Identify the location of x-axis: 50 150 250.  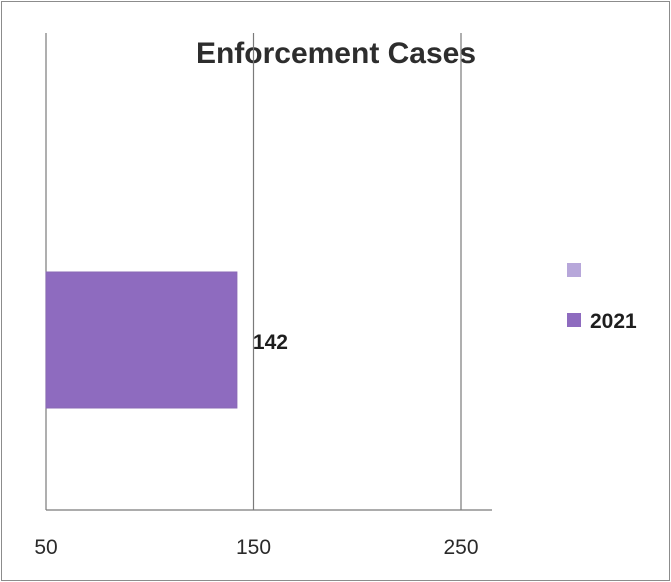
(263, 534).